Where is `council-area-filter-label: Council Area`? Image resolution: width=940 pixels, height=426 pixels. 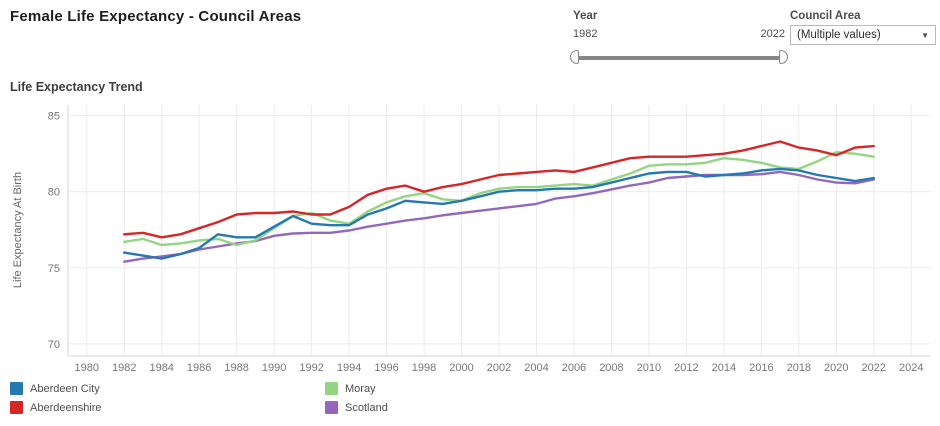
council-area-filter-label: Council Area is located at coordinates (825, 16).